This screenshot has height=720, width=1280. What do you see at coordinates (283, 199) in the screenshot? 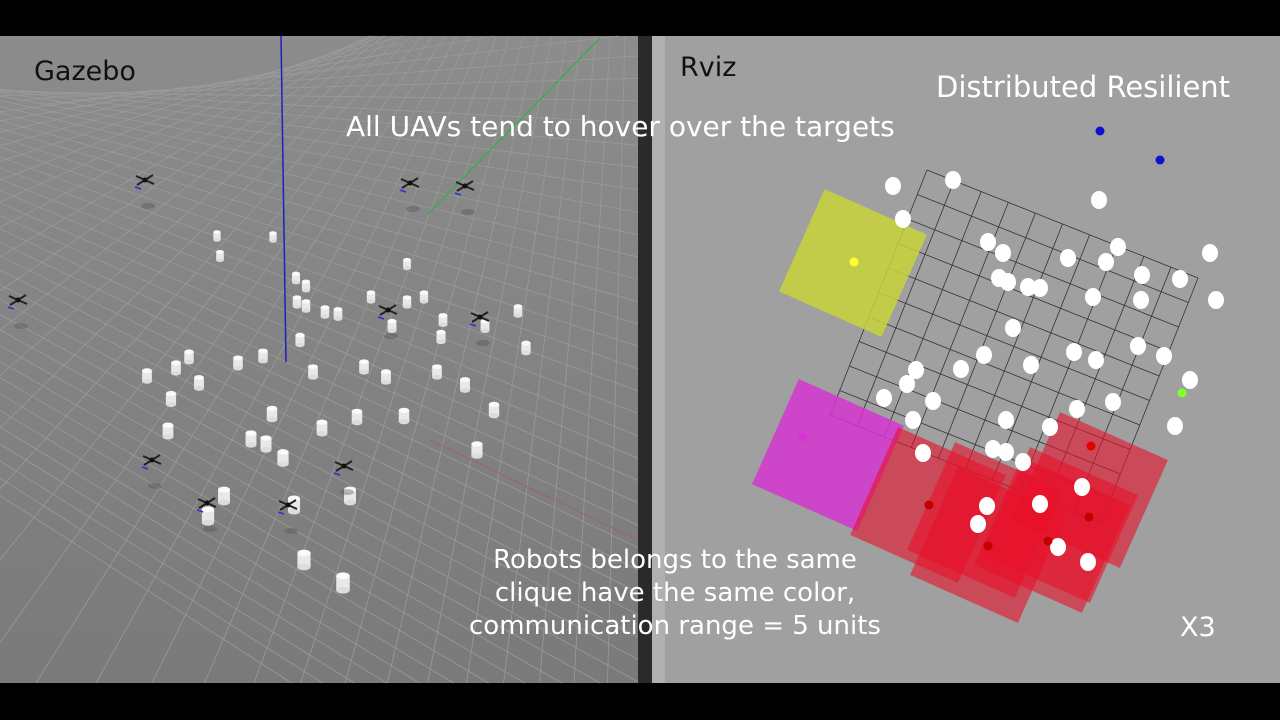
I see `z-axis` at bounding box center [283, 199].